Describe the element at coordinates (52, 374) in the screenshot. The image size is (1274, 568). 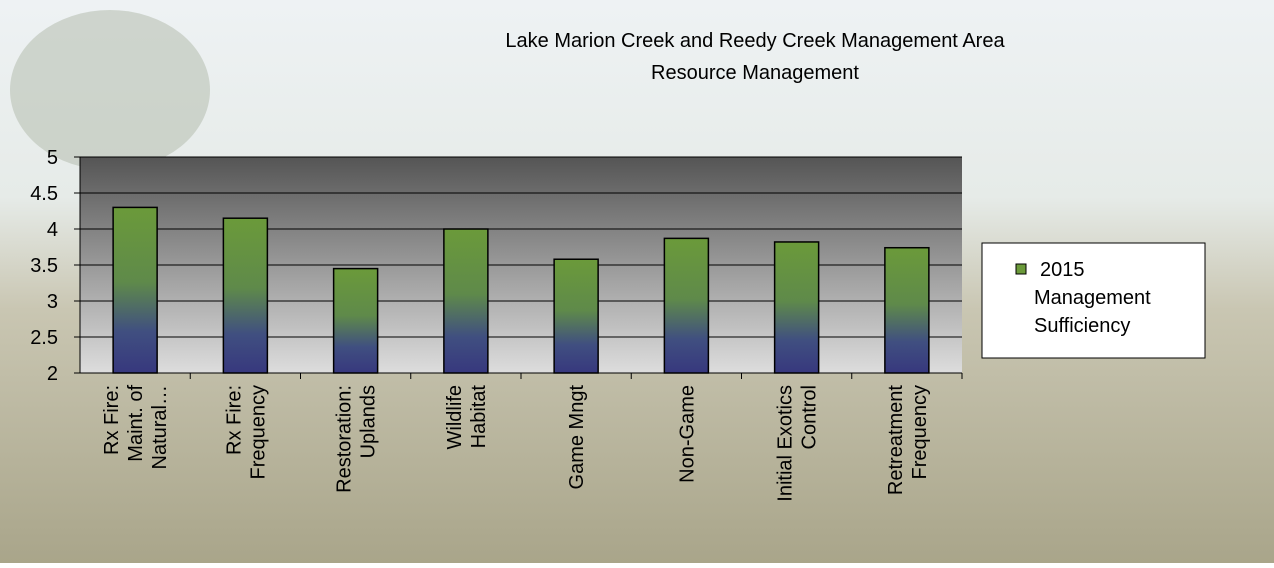
I see `y-tick-label: 2` at that location.